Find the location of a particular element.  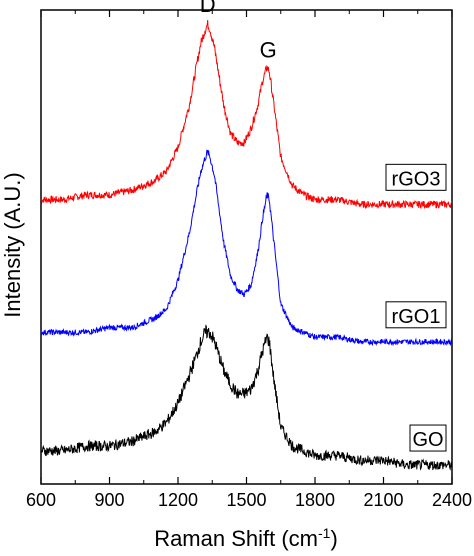

series-label-go: GO is located at coordinates (427, 440).